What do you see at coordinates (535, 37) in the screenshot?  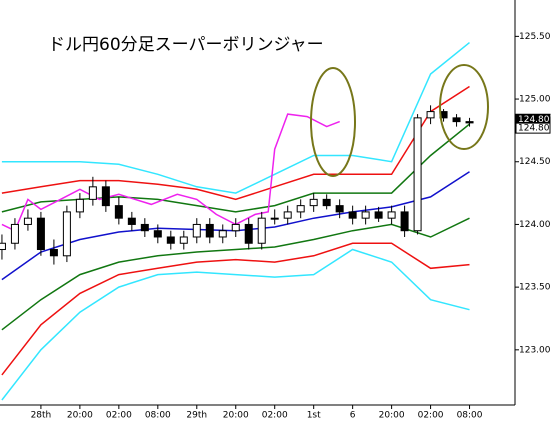 I see `y-tick-label: 125.50` at bounding box center [535, 37].